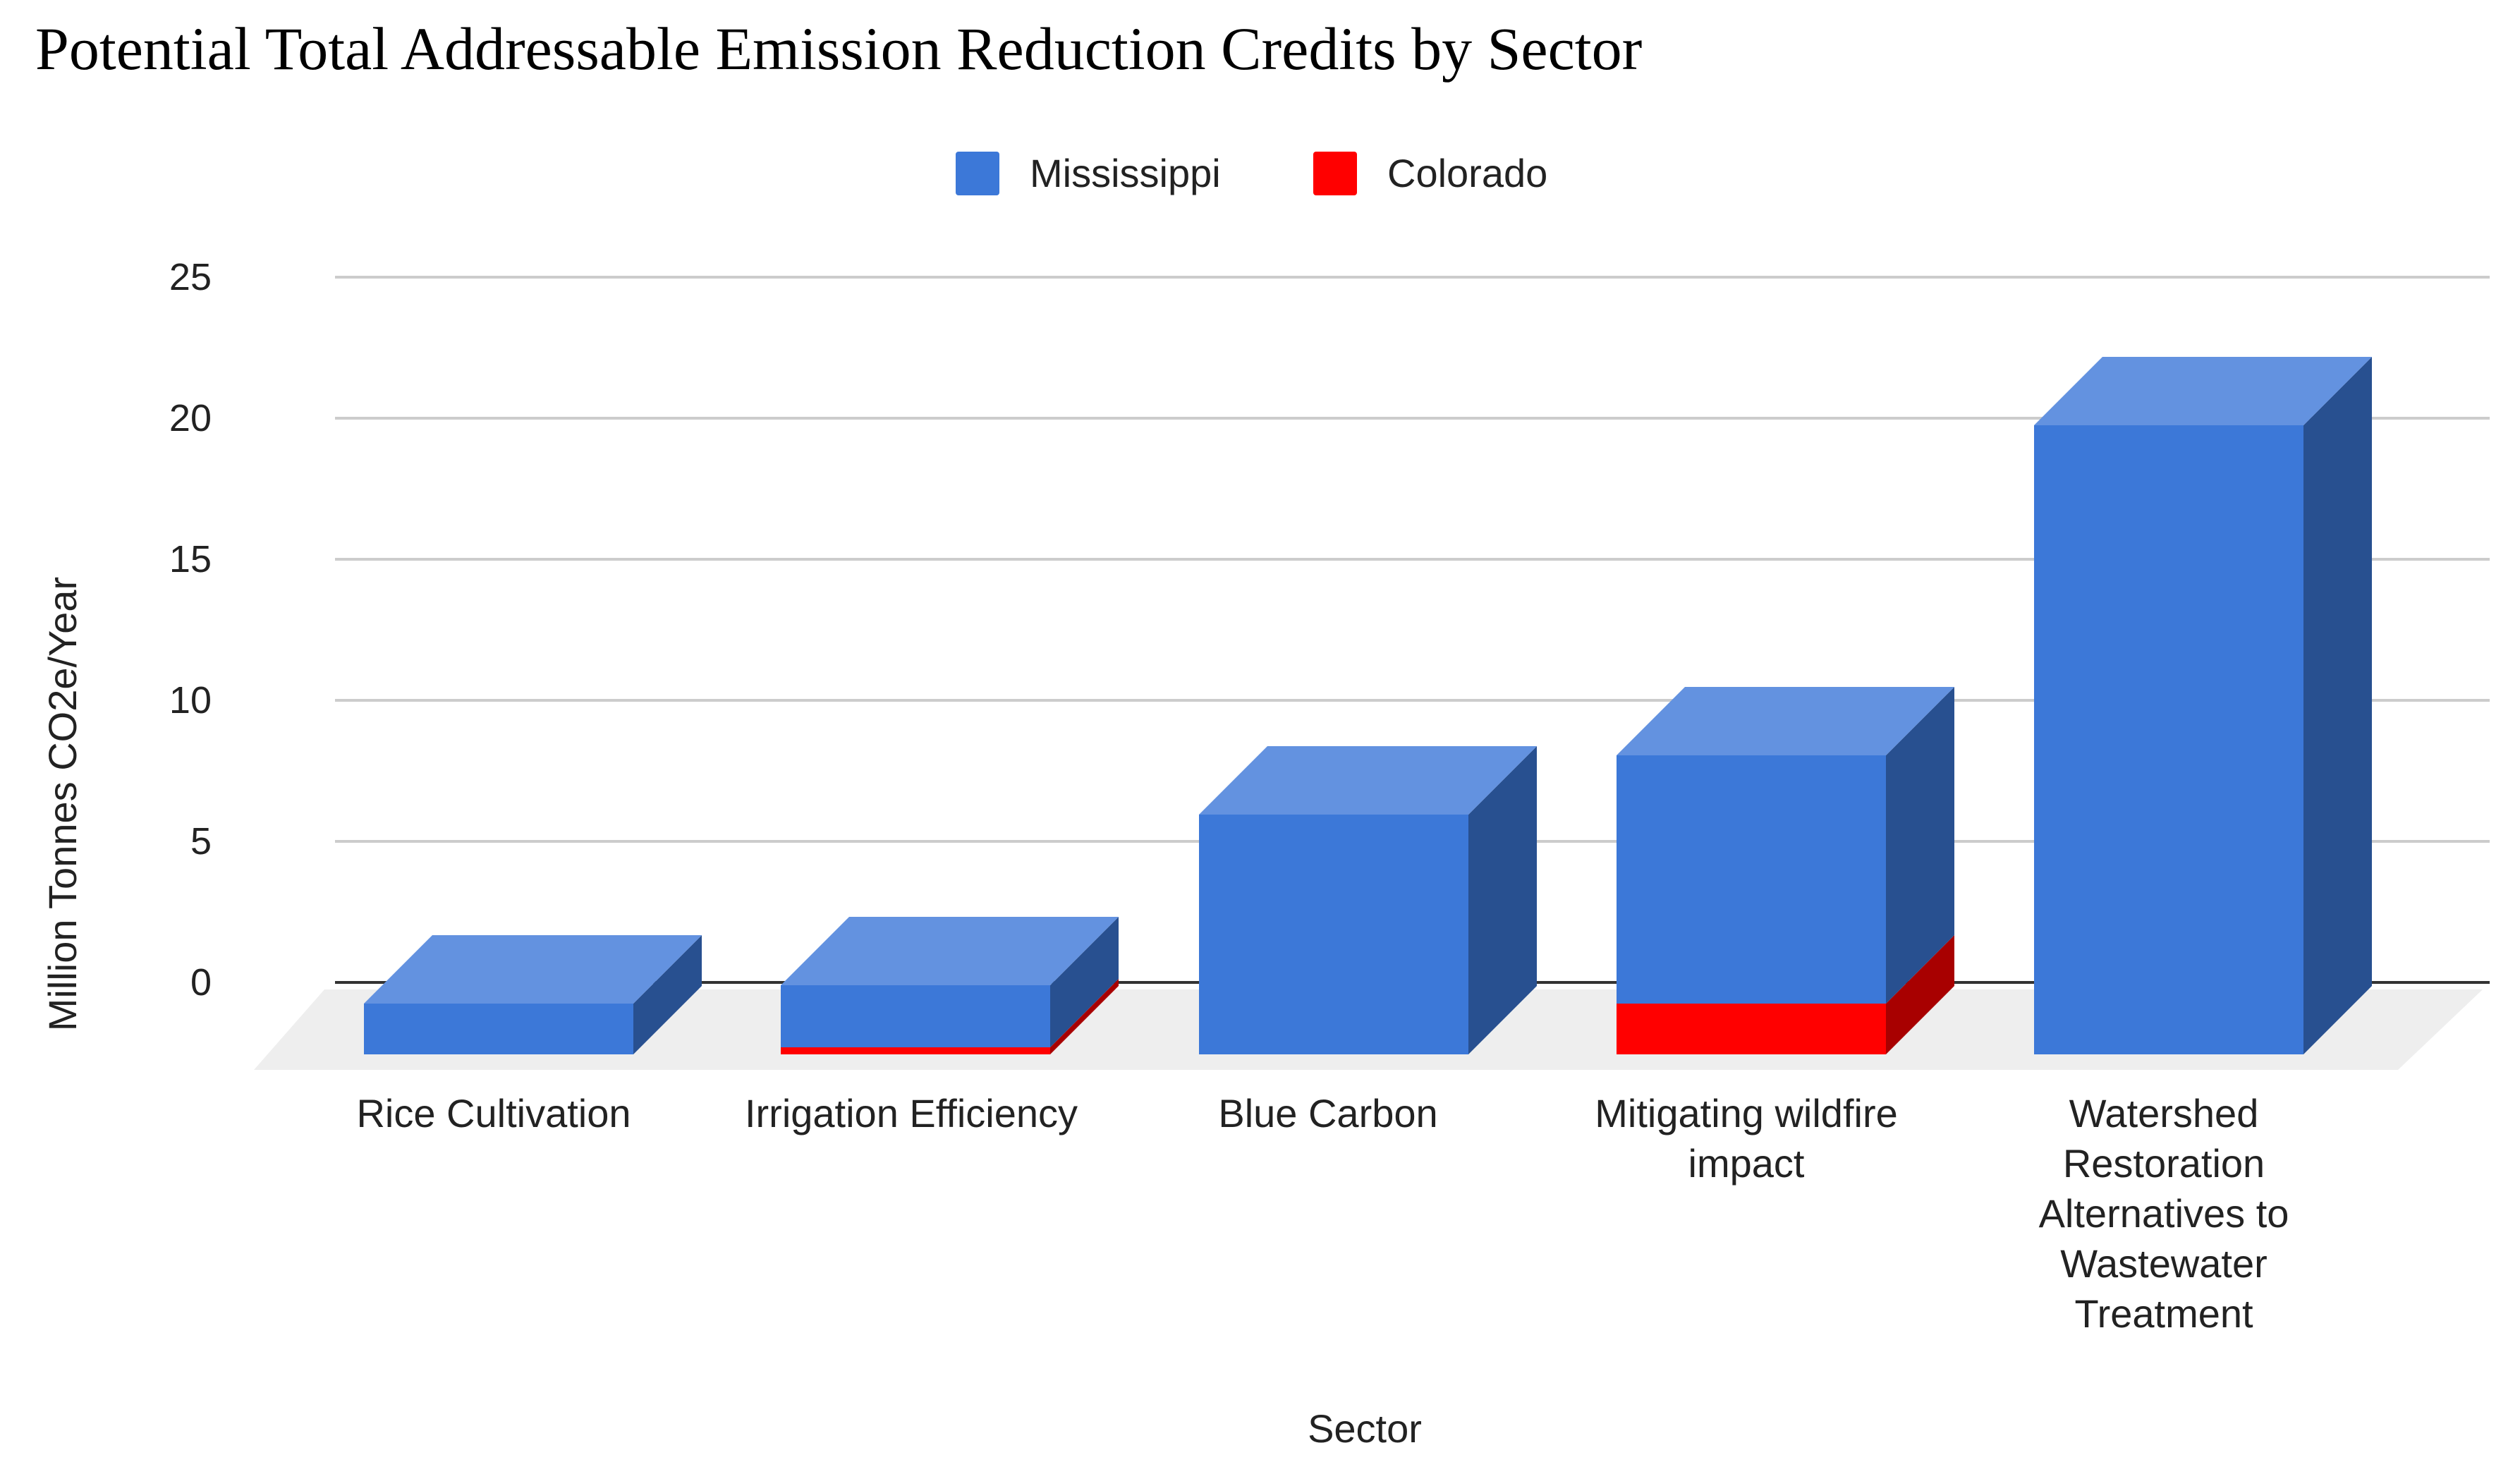 The height and width of the screenshot is (1462, 2520). What do you see at coordinates (2164, 1263) in the screenshot?
I see `x-tick-label-line: Wastewater` at bounding box center [2164, 1263].